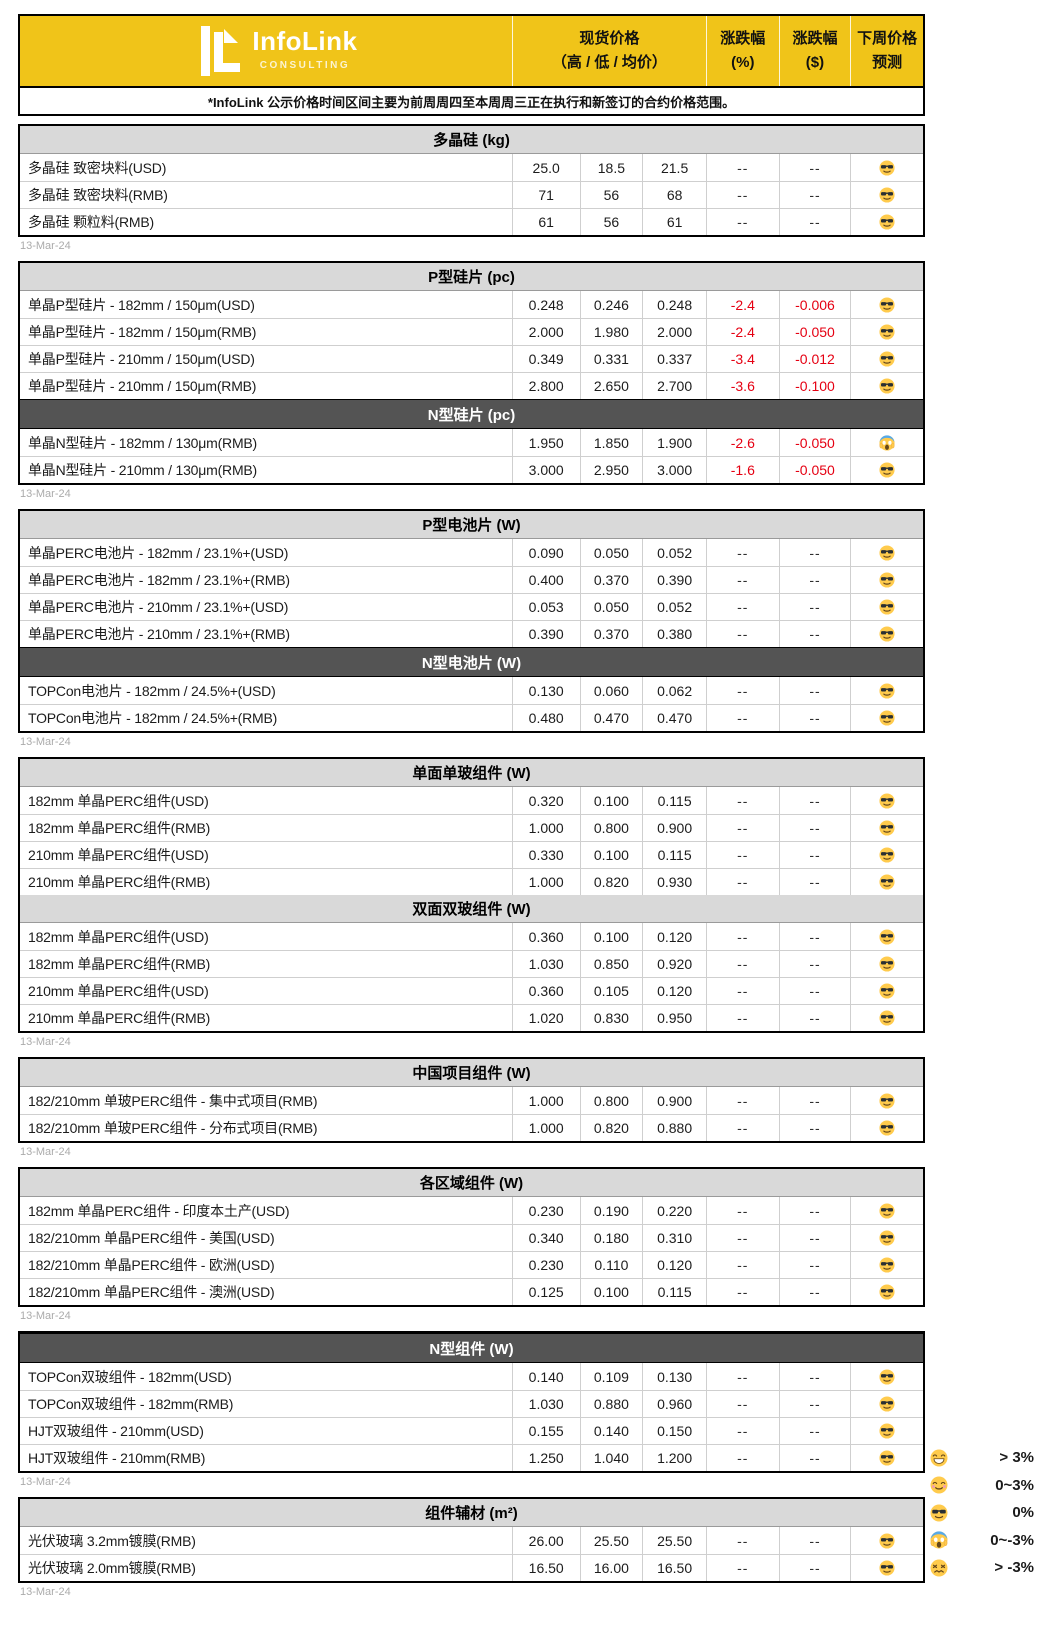  What do you see at coordinates (130, 1376) in the screenshot?
I see `product-name: TOPCon双玻组件 - 182mm(USD)` at bounding box center [130, 1376].